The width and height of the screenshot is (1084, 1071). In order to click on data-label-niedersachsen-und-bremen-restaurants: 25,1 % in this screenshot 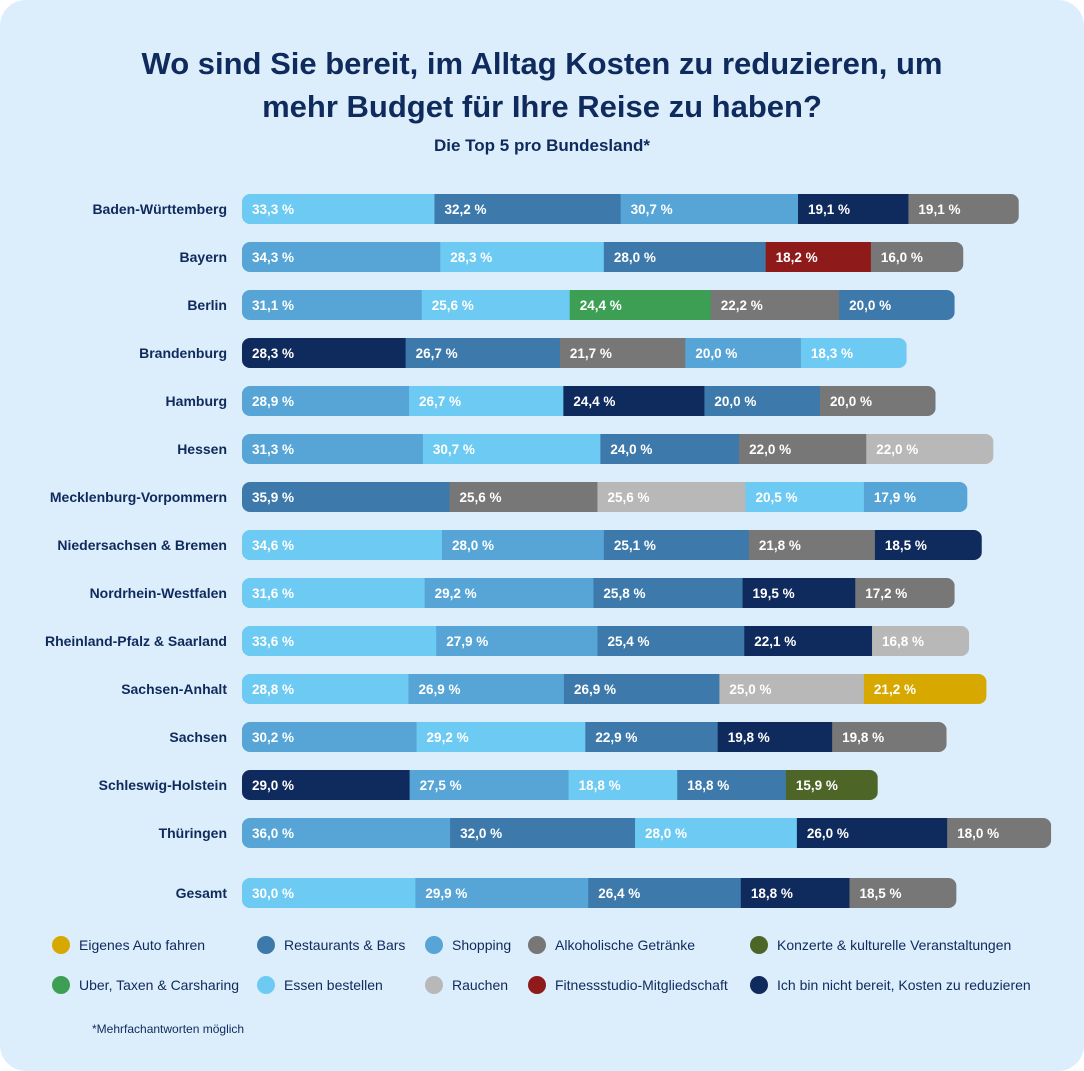, I will do `click(635, 545)`.